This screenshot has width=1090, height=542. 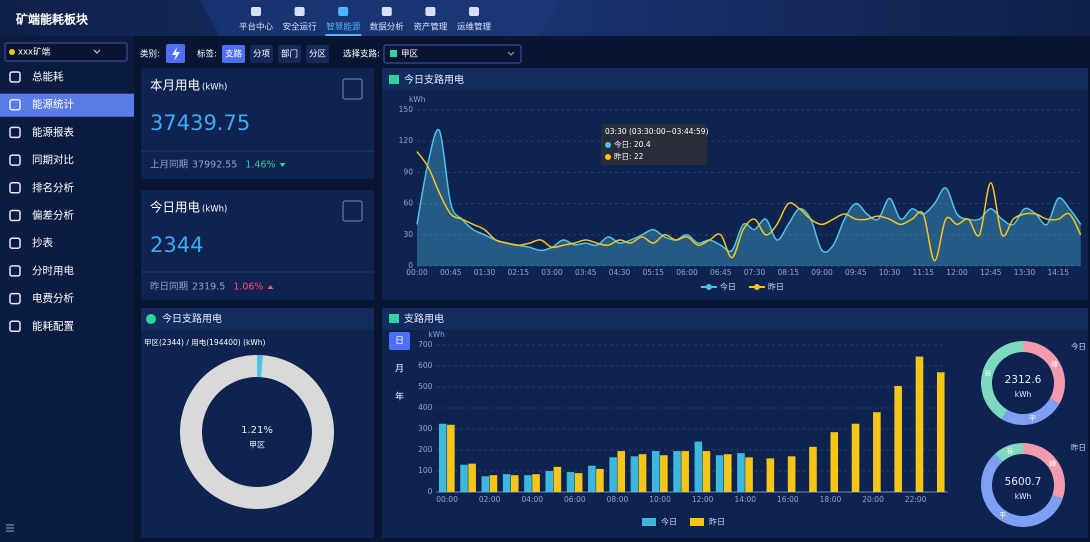 What do you see at coordinates (10, 528) in the screenshot?
I see `collapse-icon` at bounding box center [10, 528].